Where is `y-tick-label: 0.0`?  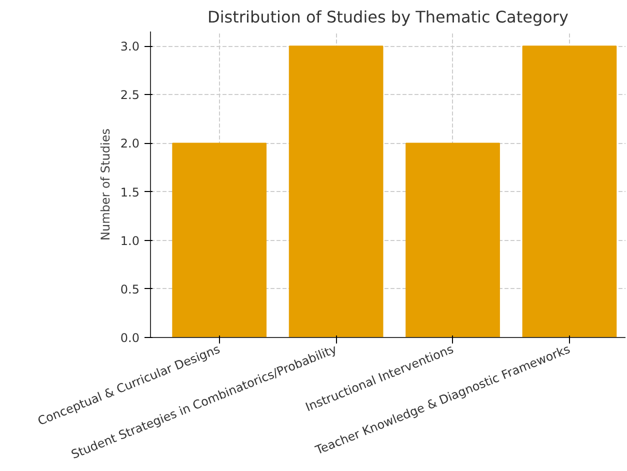
y-tick-label: 0.0 is located at coordinates (130, 338).